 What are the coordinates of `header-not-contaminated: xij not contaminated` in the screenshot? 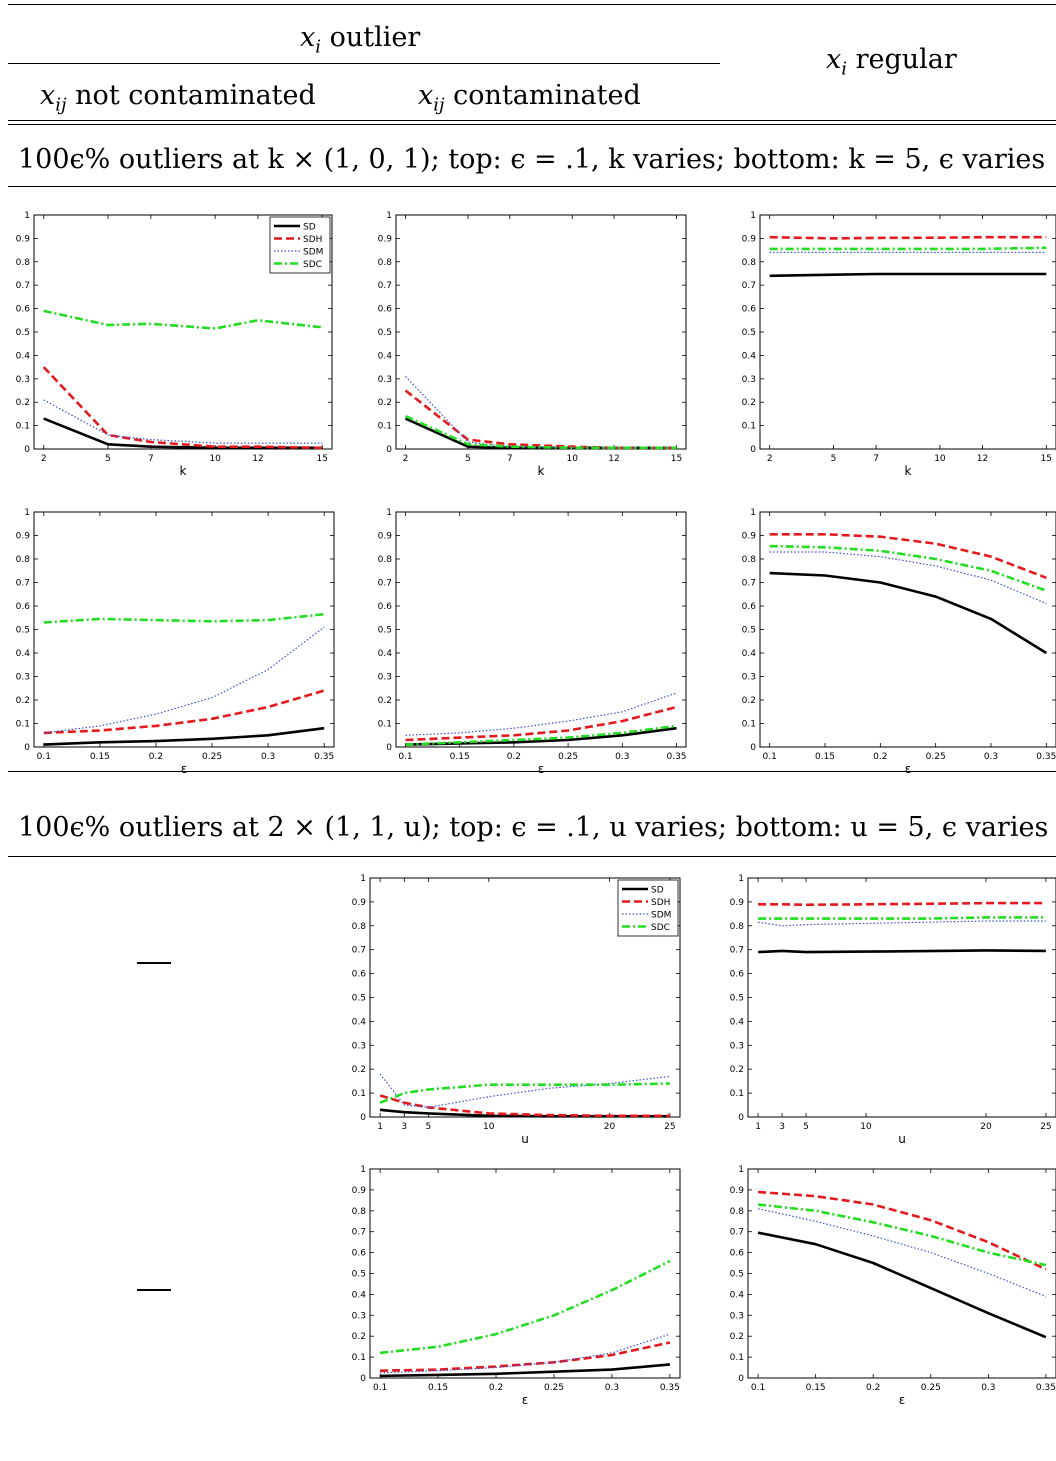 It's located at (178, 98).